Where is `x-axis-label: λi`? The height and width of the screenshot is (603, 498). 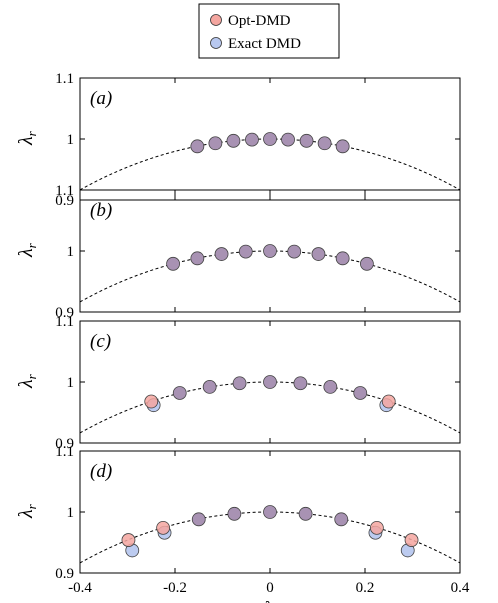
x-axis-label: λi is located at coordinates (270, 600).